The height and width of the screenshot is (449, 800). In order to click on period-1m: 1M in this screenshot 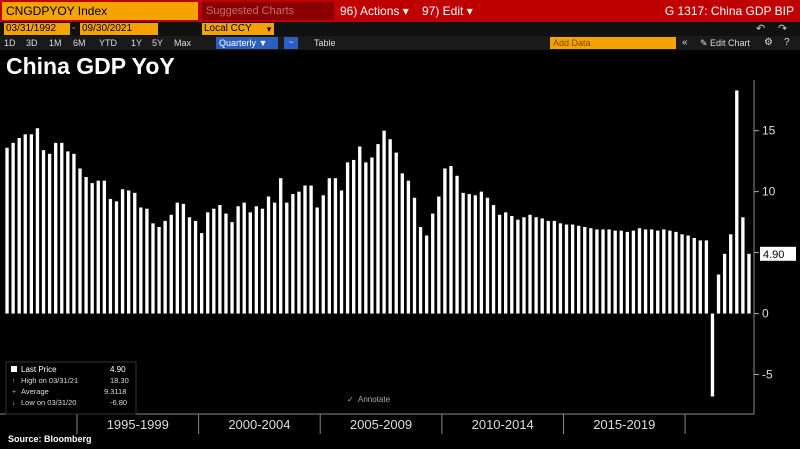, I will do `click(55, 43)`.